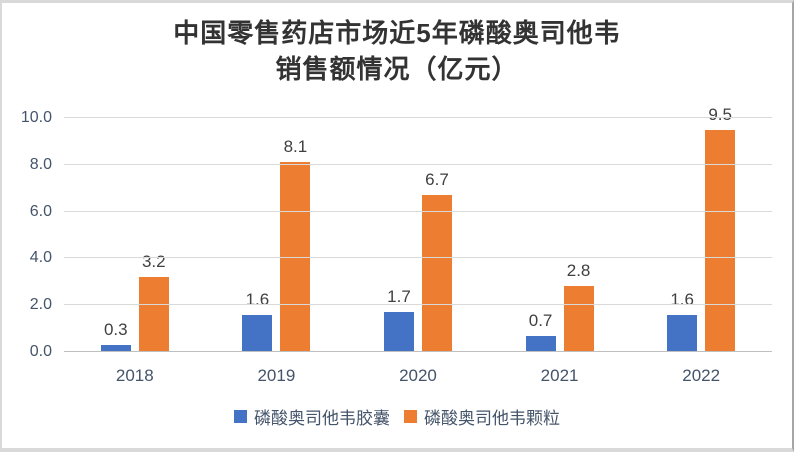 The image size is (794, 452). I want to click on bar-granule-2021: 2.8, so click(578, 306).